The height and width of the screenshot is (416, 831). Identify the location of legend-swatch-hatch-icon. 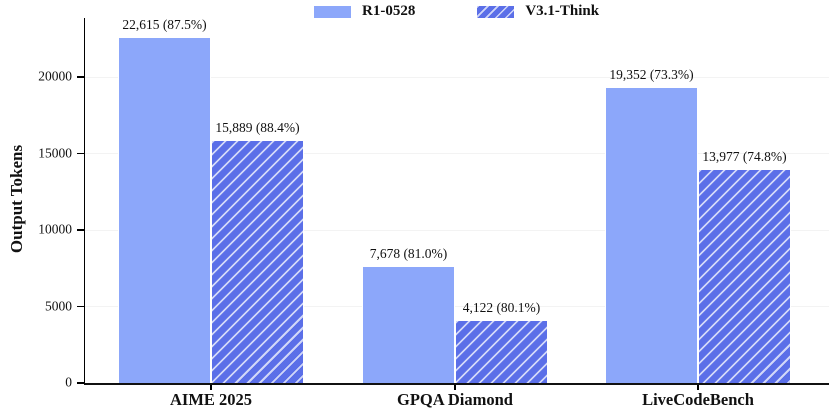
(496, 11).